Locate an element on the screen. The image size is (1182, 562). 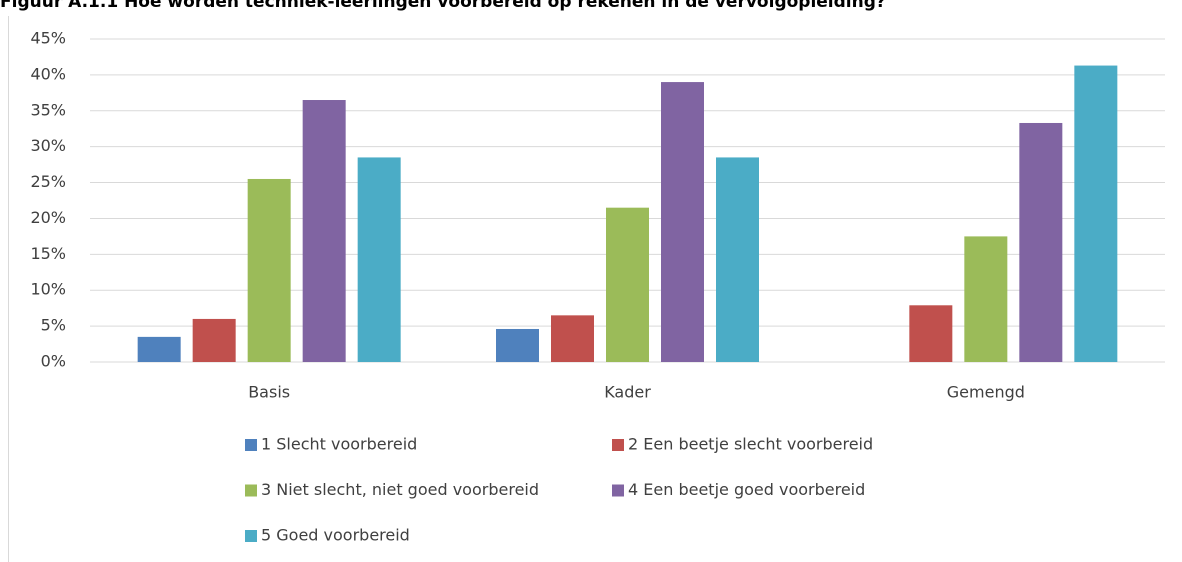
y-tick-label: 40% is located at coordinates (48, 73).